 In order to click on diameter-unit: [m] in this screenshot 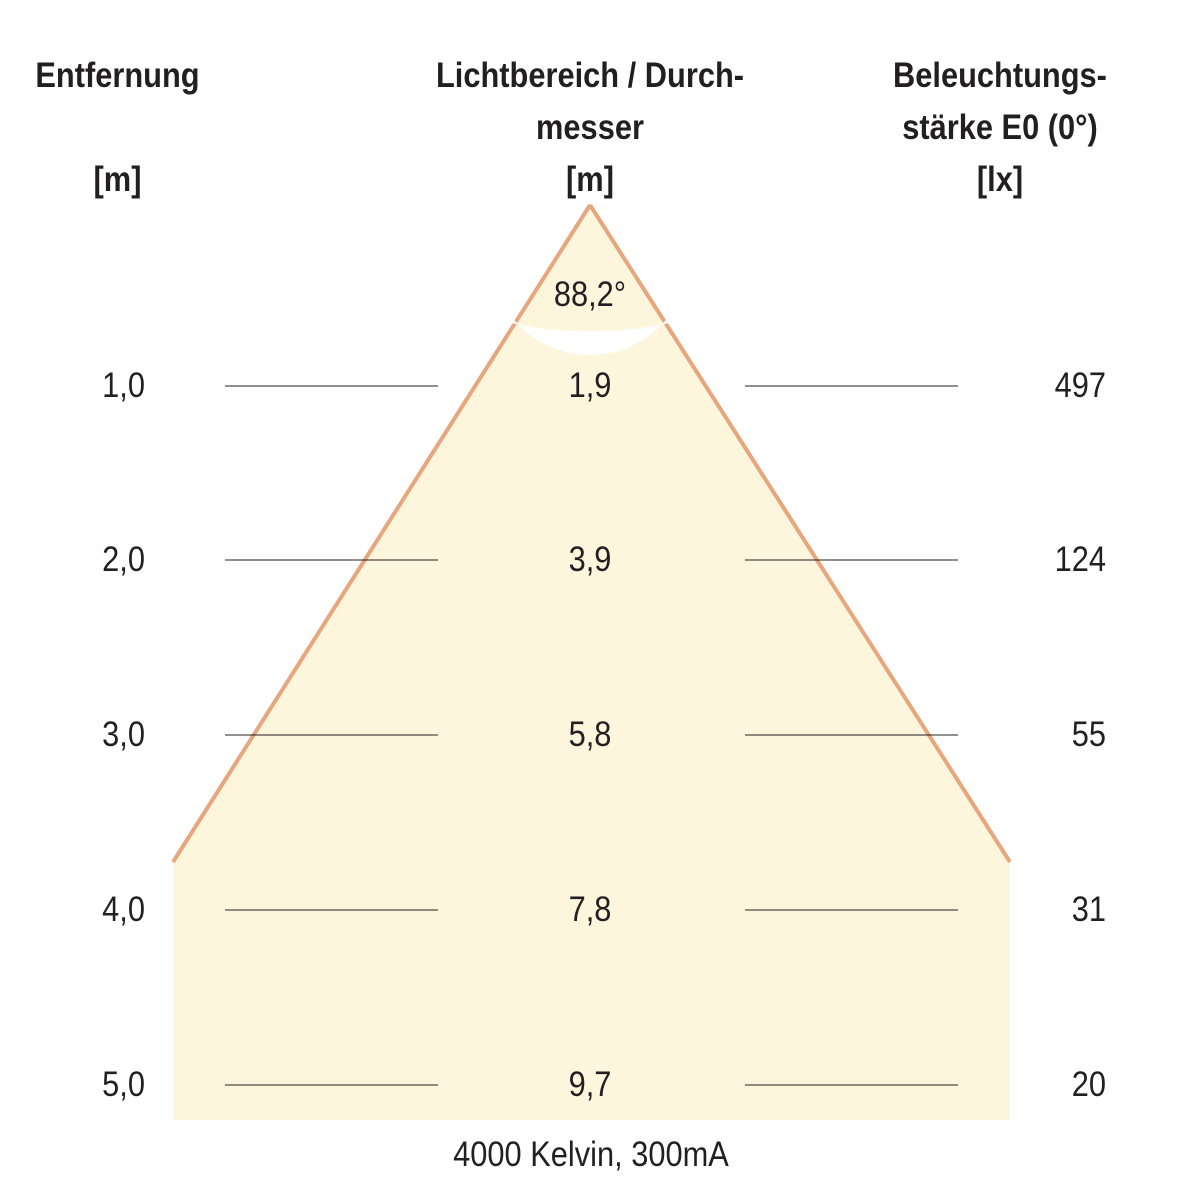, I will do `click(590, 179)`.